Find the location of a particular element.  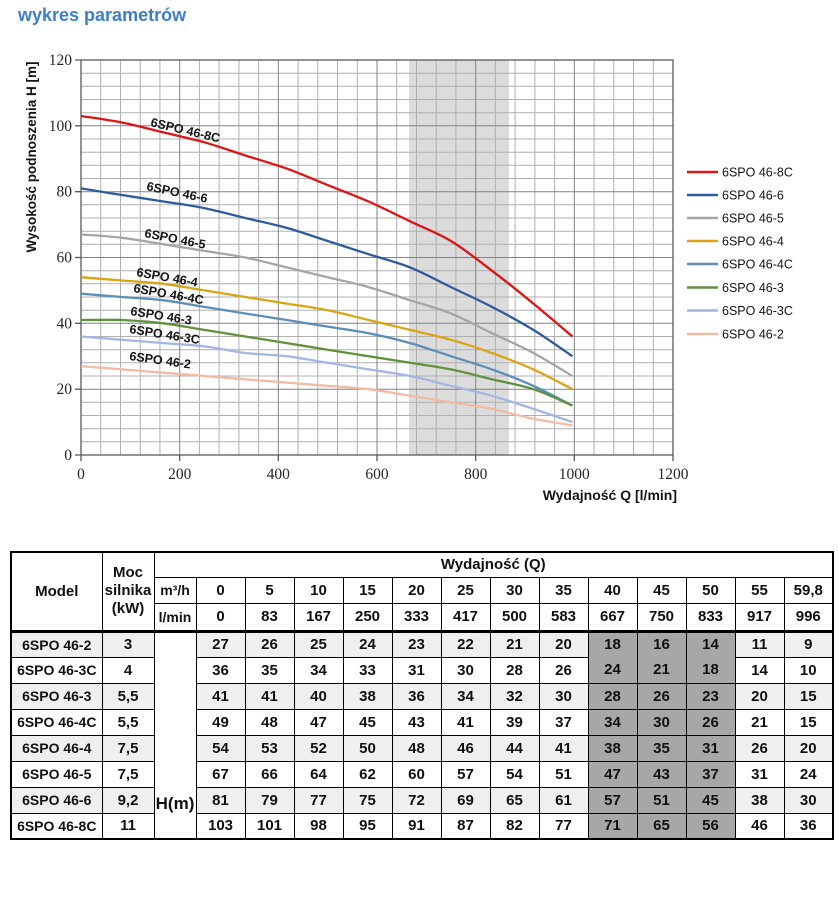

svg-text: 800 is located at coordinates (476, 474).